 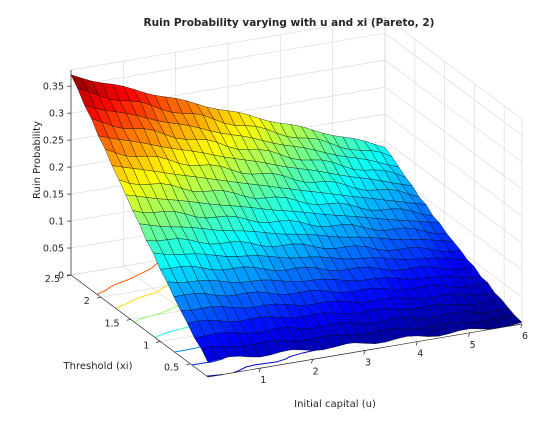 What do you see at coordinates (263, 380) in the screenshot?
I see `x-tick-label-0: 1` at bounding box center [263, 380].